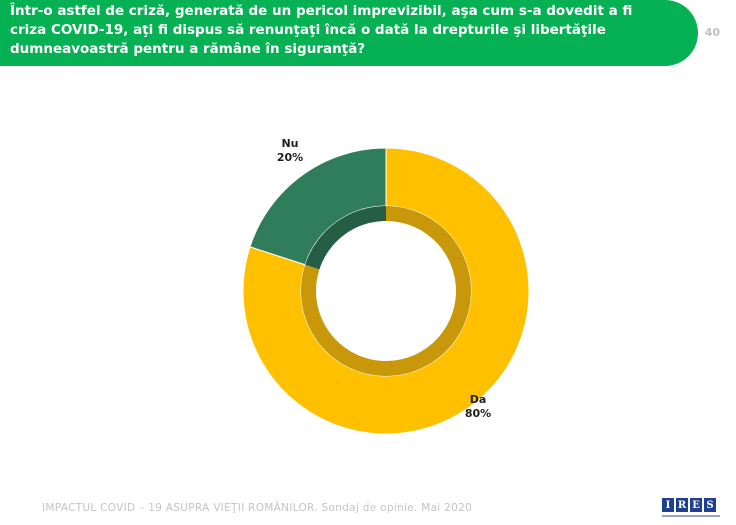  What do you see at coordinates (478, 413) in the screenshot?
I see `slice-label-da-value: 80%` at bounding box center [478, 413].